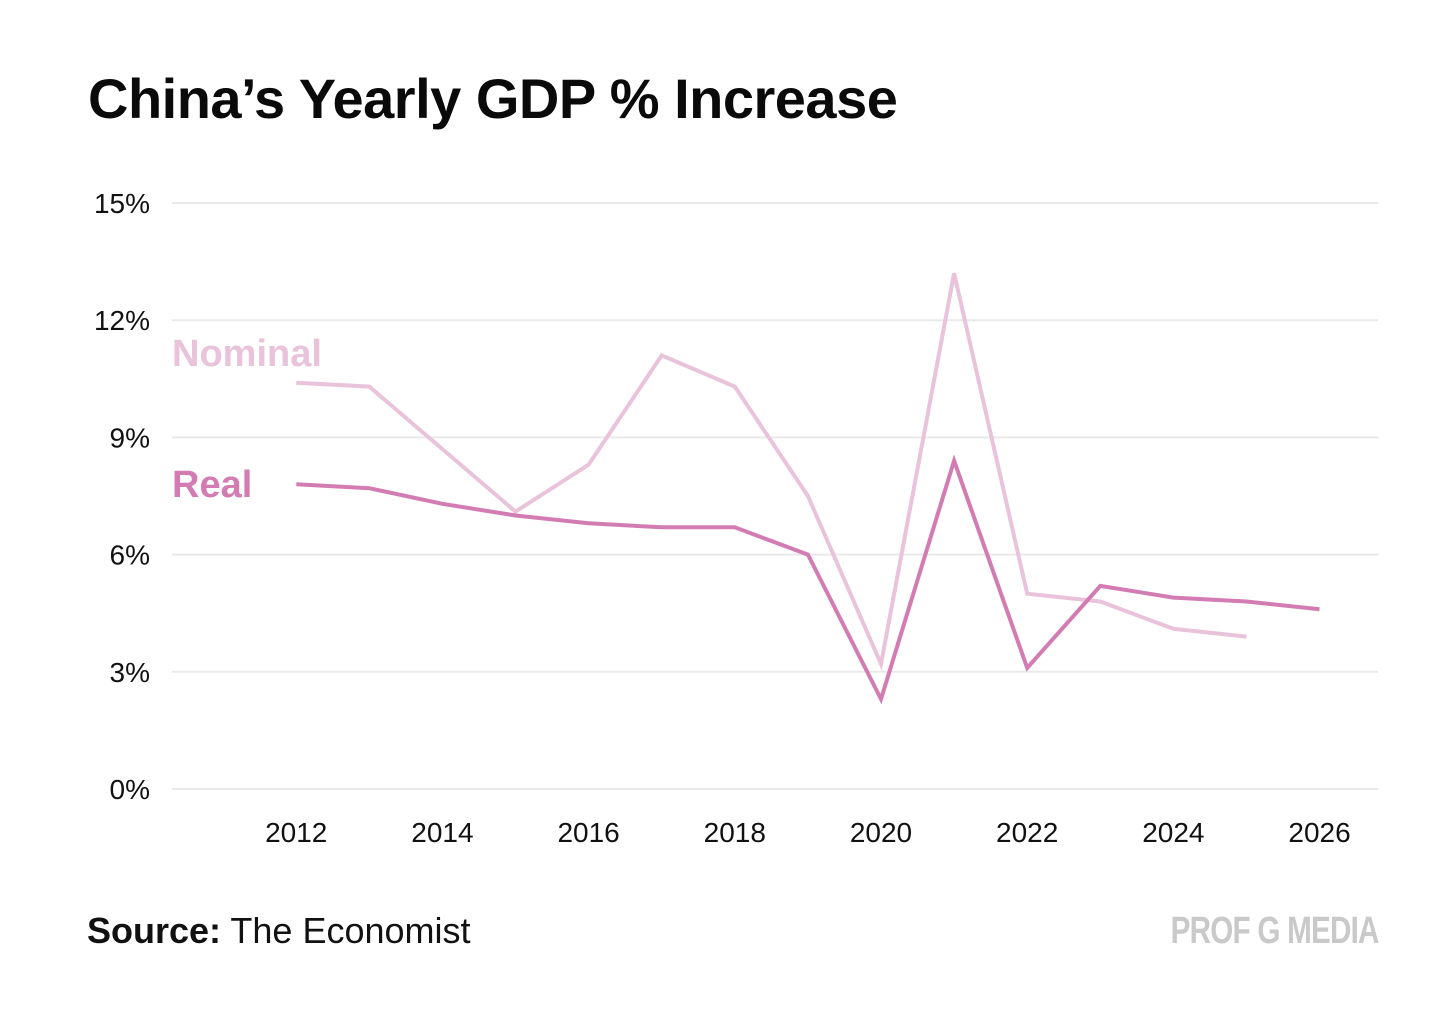 The height and width of the screenshot is (1025, 1456). Describe the element at coordinates (1275, 931) in the screenshot. I see `brand-logo: PROF G MEDIA` at that location.